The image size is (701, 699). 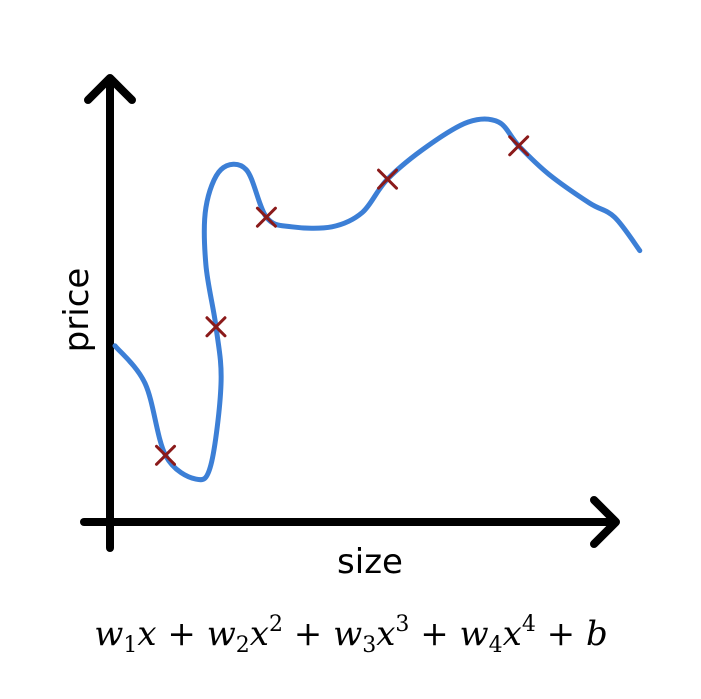 I want to click on formula-term-1-coef: w, so click(x=108, y=634).